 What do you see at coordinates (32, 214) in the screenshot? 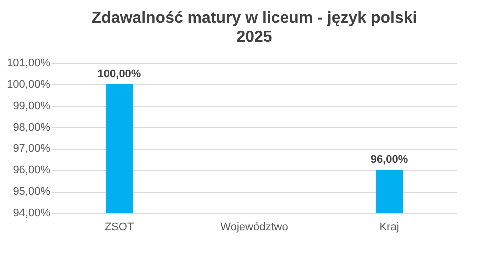
I see `y-tick-label: 94,00%` at bounding box center [32, 214].